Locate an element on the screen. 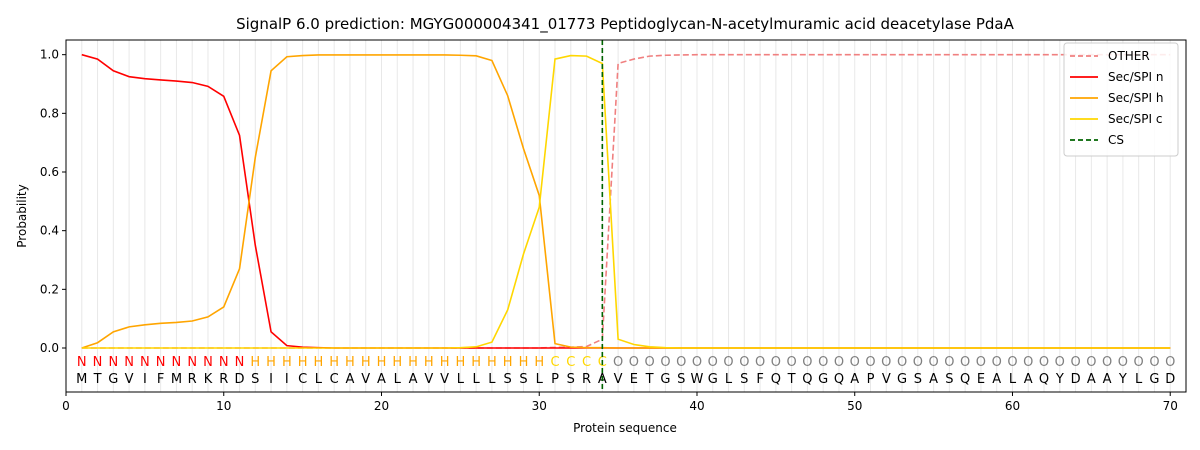  y-tick-label: 1.0 is located at coordinates (49, 55).